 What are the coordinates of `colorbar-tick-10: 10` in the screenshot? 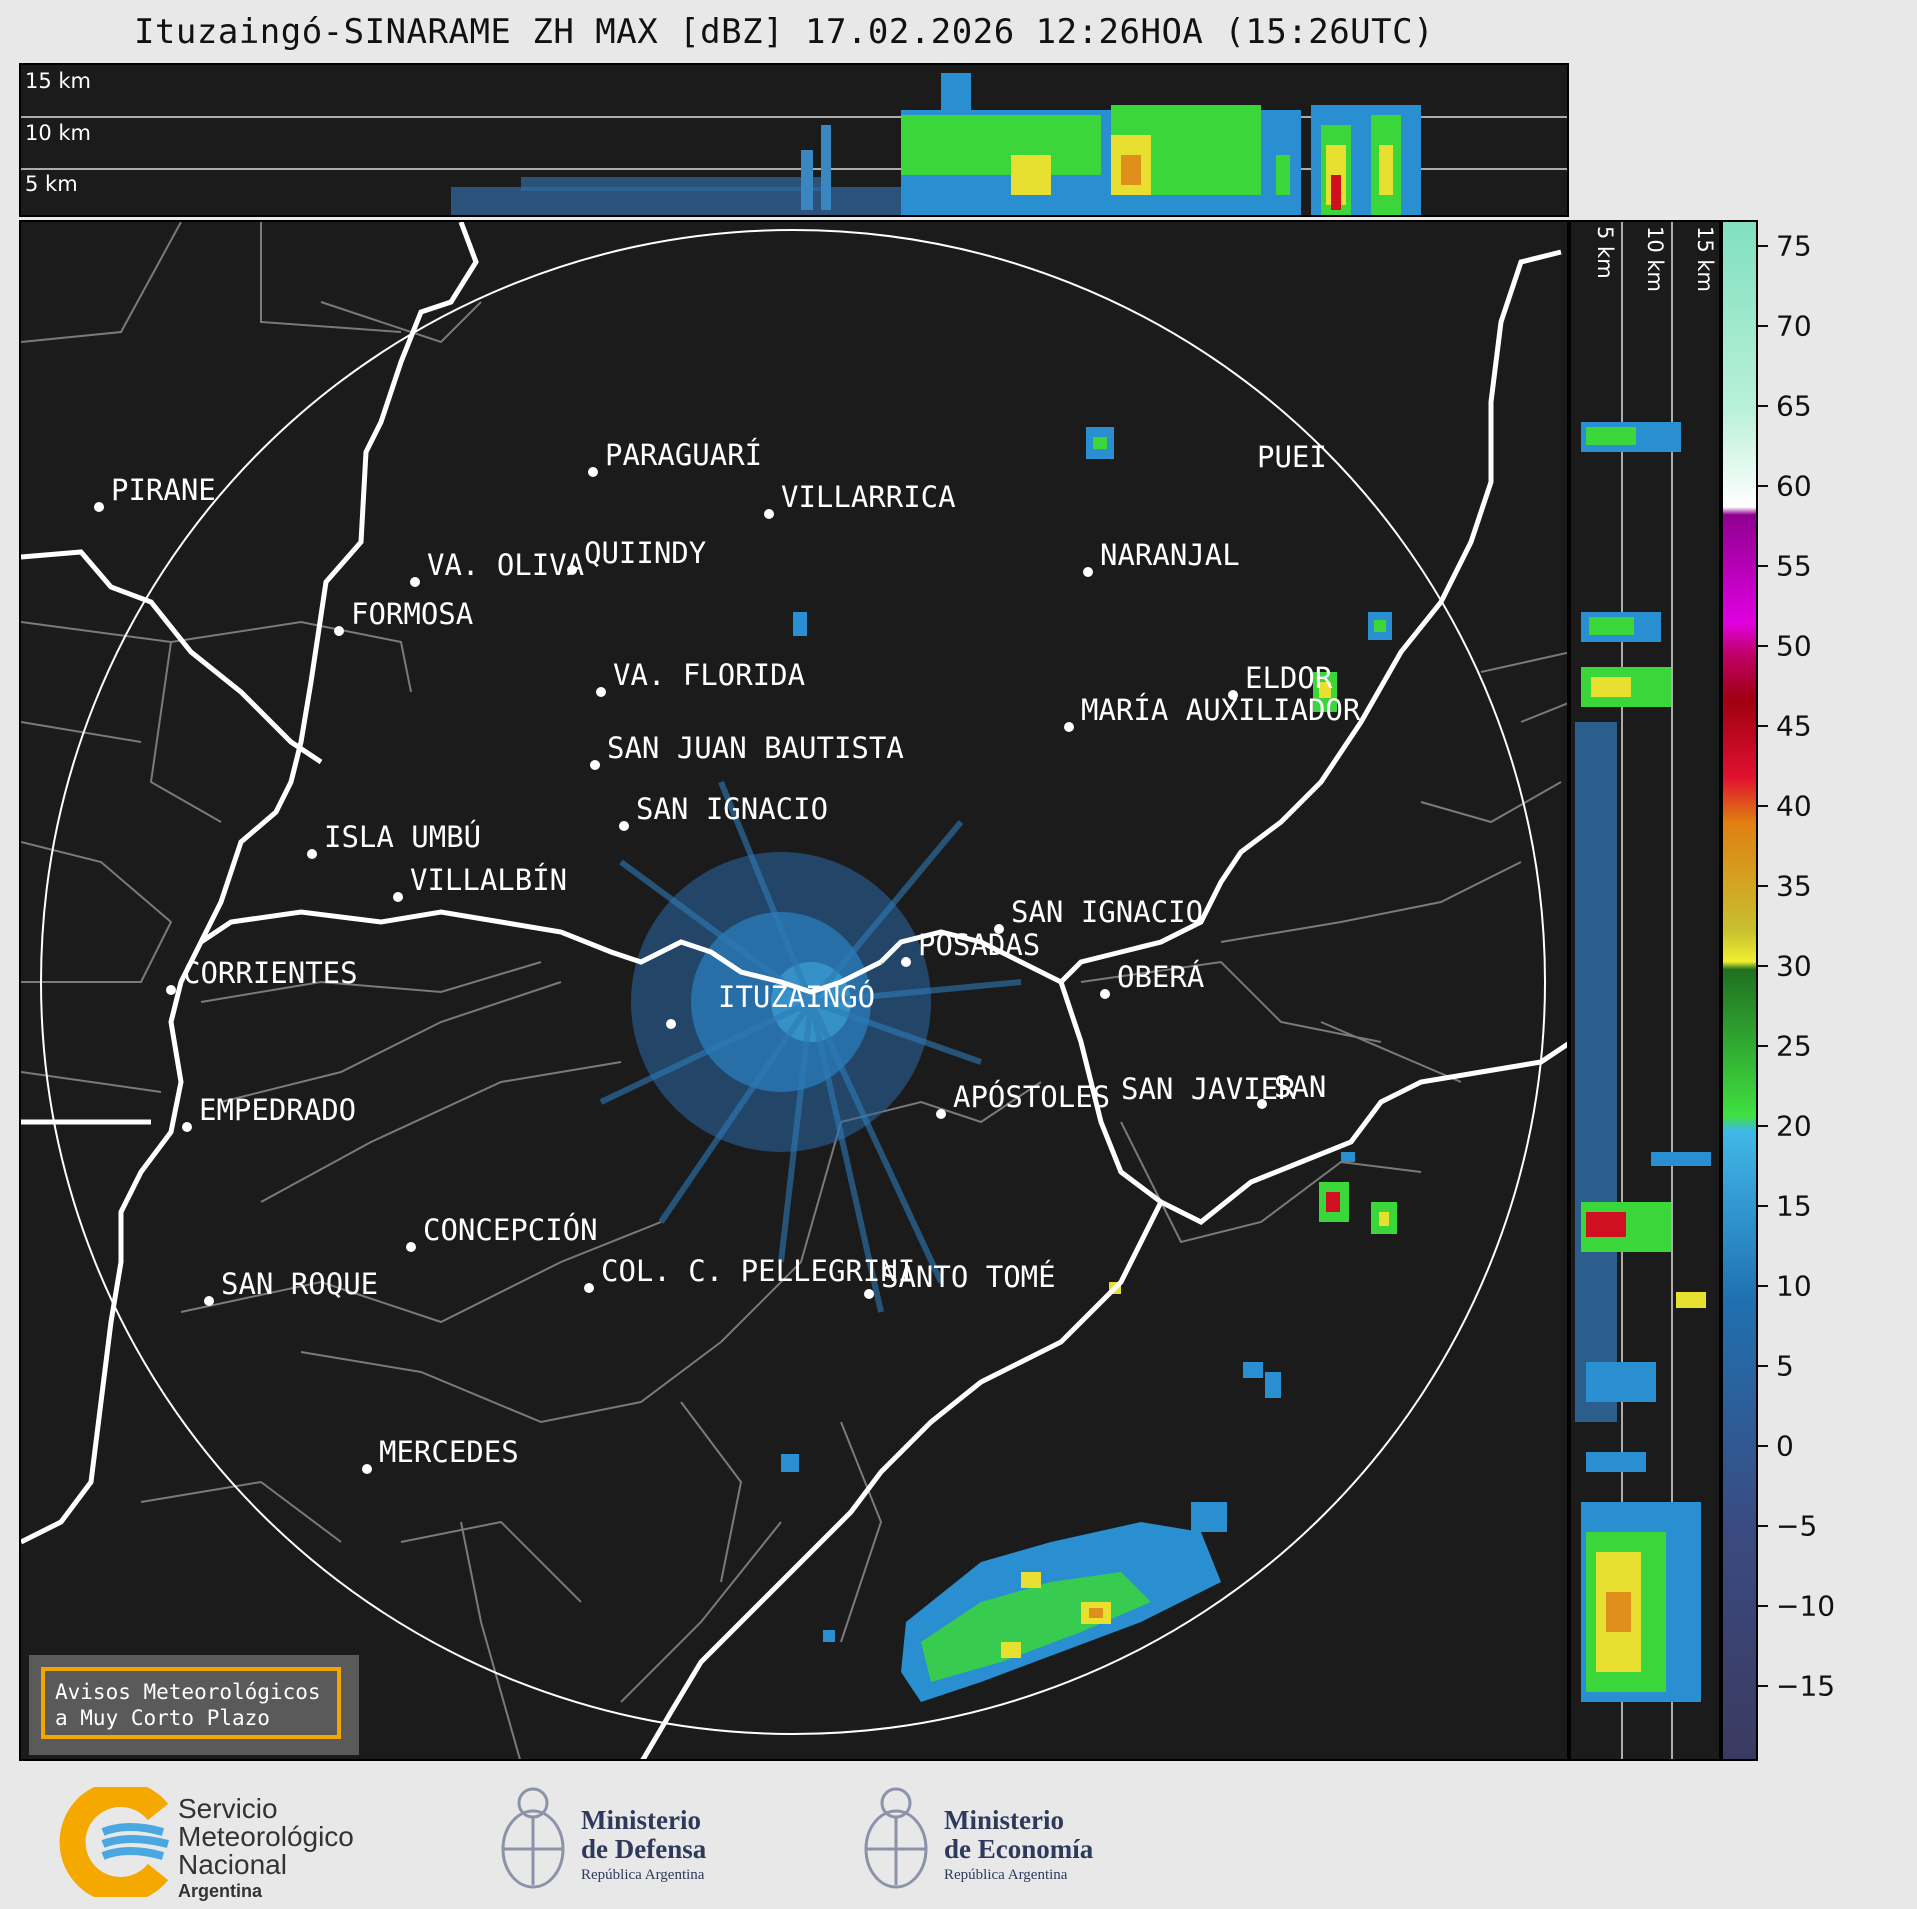 It's located at (1794, 1286).